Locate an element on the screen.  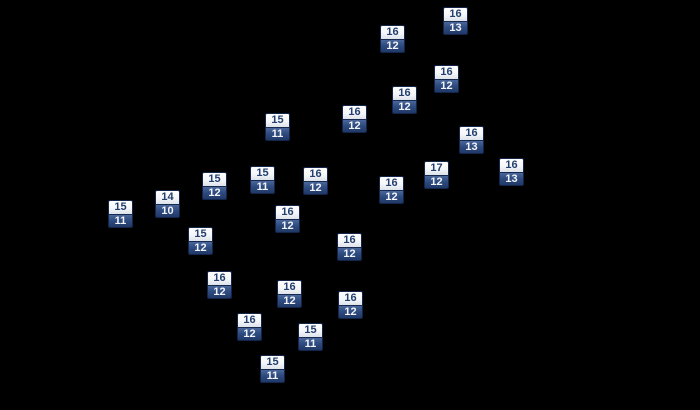
high-temp-value: 17 is located at coordinates (436, 168).